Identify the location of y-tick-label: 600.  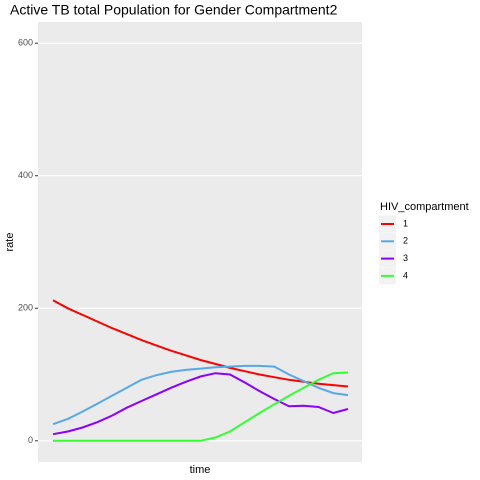
(25, 43).